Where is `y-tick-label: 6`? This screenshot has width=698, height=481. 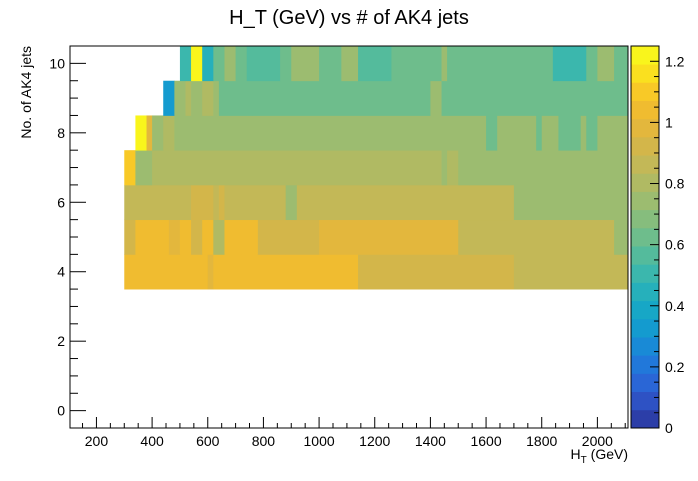 y-tick-label: 6 is located at coordinates (61, 202).